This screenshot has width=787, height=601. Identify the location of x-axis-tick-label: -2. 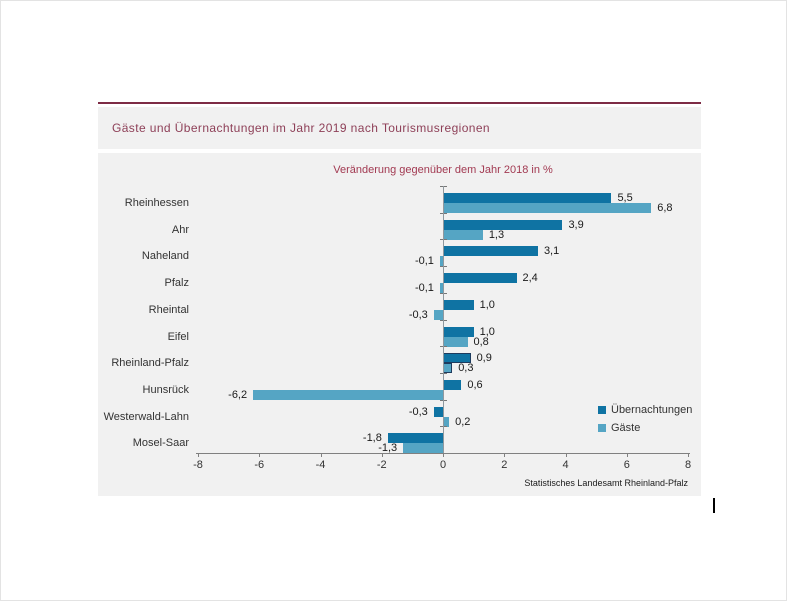
(381, 465).